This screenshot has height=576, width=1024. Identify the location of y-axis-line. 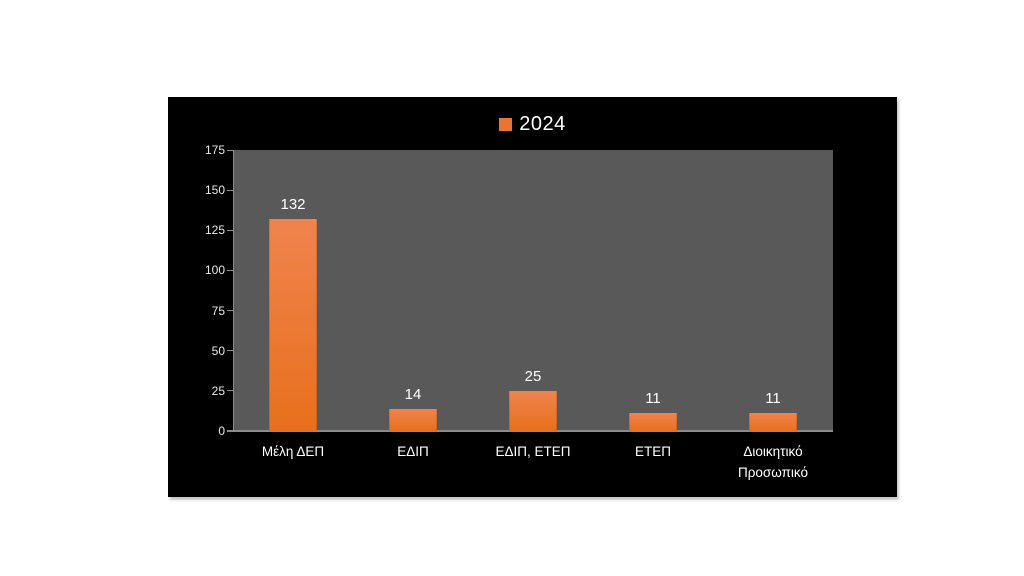
(233, 290).